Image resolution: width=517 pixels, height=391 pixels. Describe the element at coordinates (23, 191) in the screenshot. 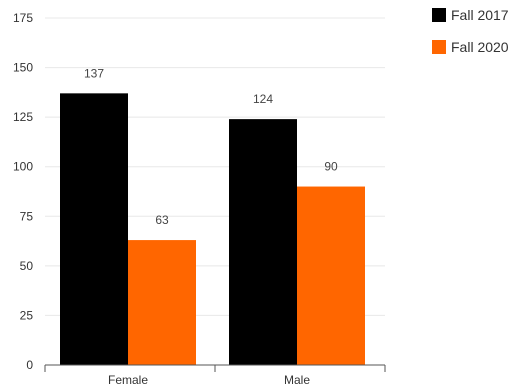

I see `y-axis-tick-labels: 0 25 50 75 100 125 150 175` at that location.